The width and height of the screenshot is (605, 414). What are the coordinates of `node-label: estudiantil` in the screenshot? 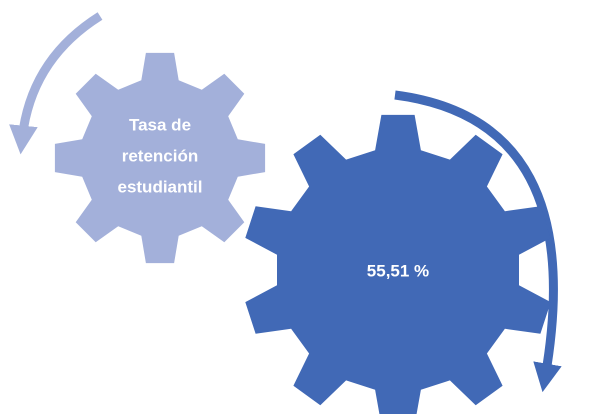 It's located at (159, 186).